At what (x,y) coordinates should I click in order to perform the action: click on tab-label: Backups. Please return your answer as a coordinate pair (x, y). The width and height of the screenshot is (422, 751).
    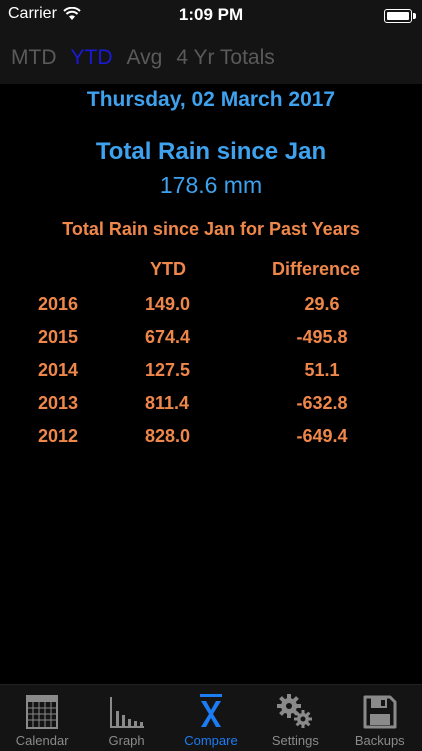
    Looking at the image, I should click on (379, 740).